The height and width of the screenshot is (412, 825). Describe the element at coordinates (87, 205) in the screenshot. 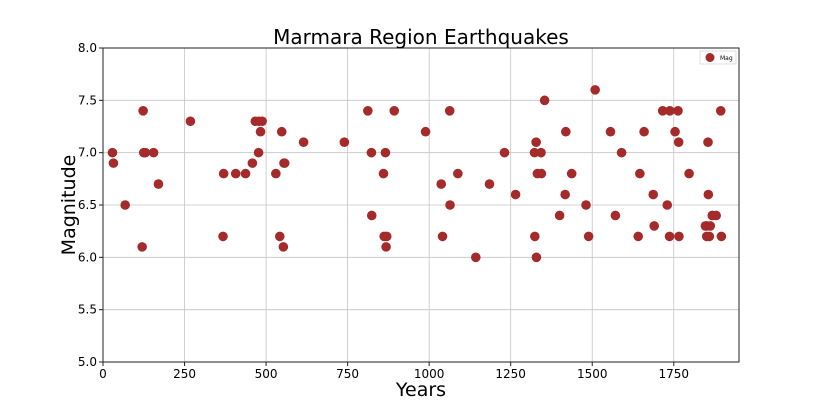

I see `y-tick-label: 6.5` at that location.